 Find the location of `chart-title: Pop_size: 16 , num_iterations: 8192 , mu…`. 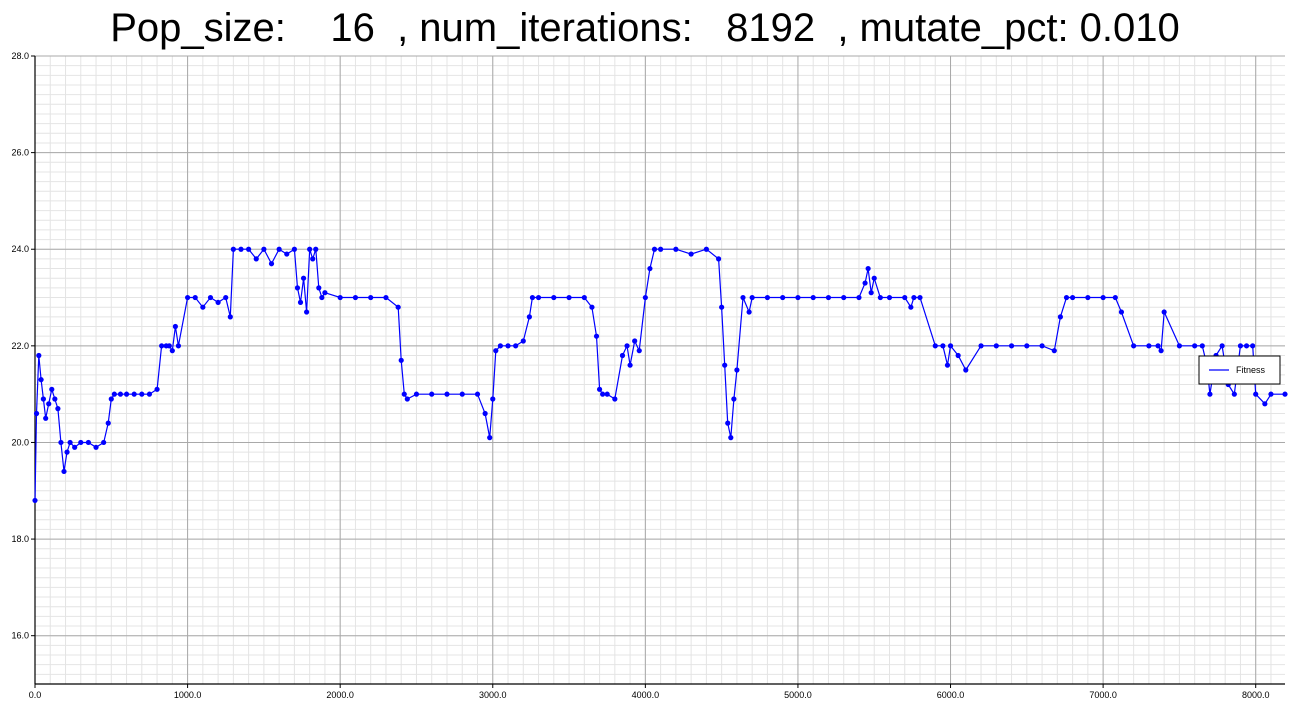

chart-title: Pop_size: 16 , num_iterations: 8192 , mu… is located at coordinates (645, 28).